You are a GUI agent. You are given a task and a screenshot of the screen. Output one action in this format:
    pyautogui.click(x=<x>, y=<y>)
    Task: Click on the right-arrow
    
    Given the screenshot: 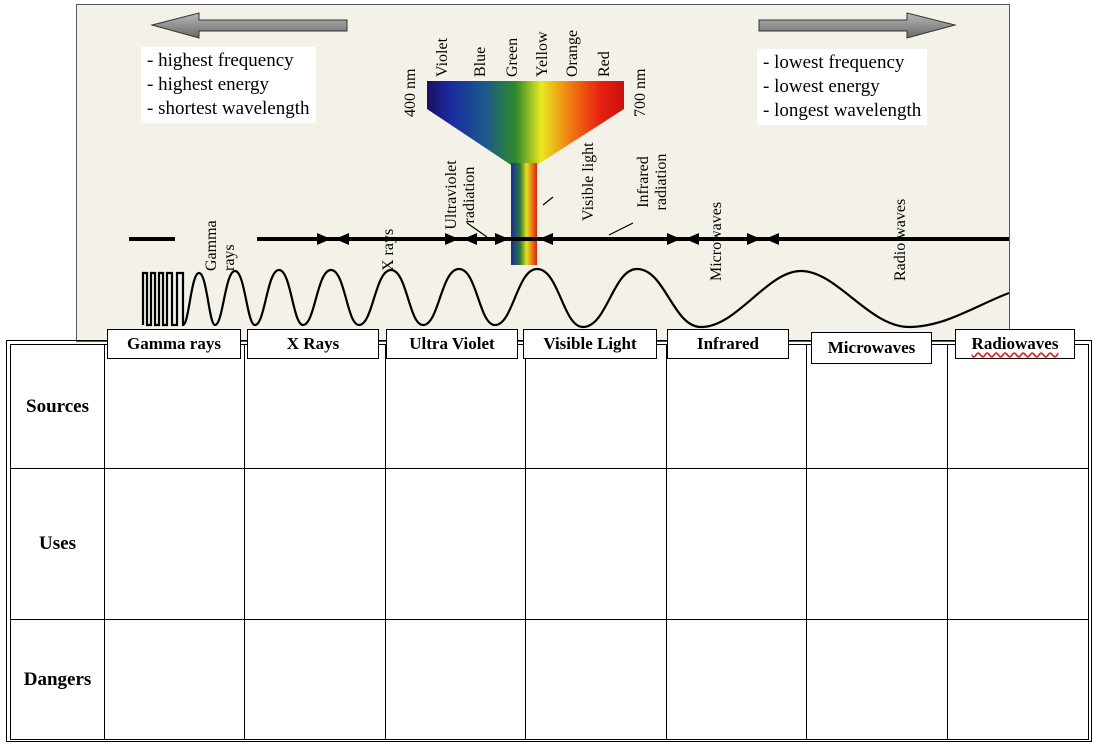 What is the action you would take?
    pyautogui.click(x=857, y=25)
    